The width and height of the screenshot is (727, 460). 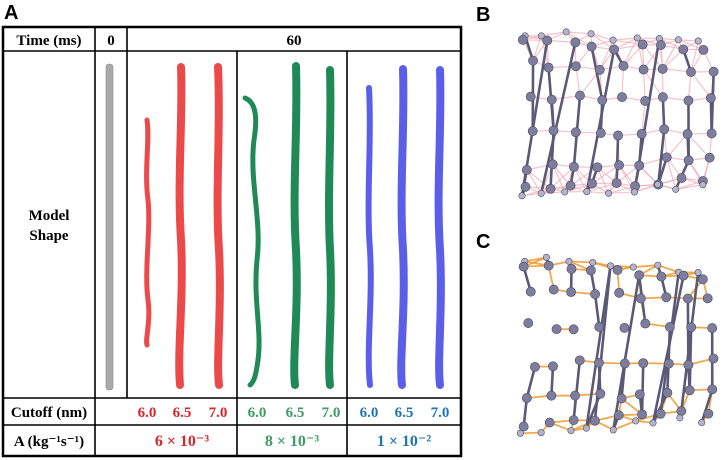 I want to click on a-value-red: 6 × 10⁻³, so click(x=182, y=441).